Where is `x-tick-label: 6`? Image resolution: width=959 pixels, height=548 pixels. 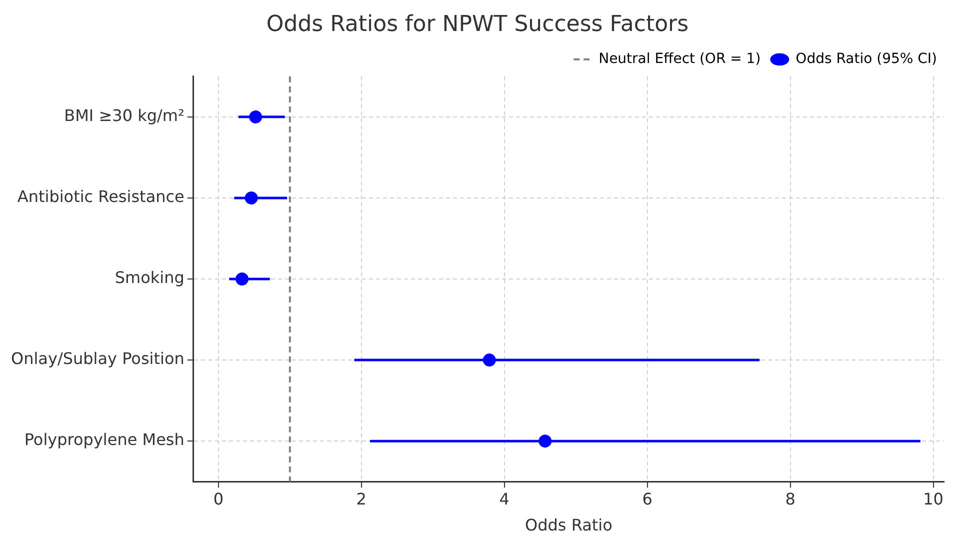 x-tick-label: 6 is located at coordinates (647, 498).